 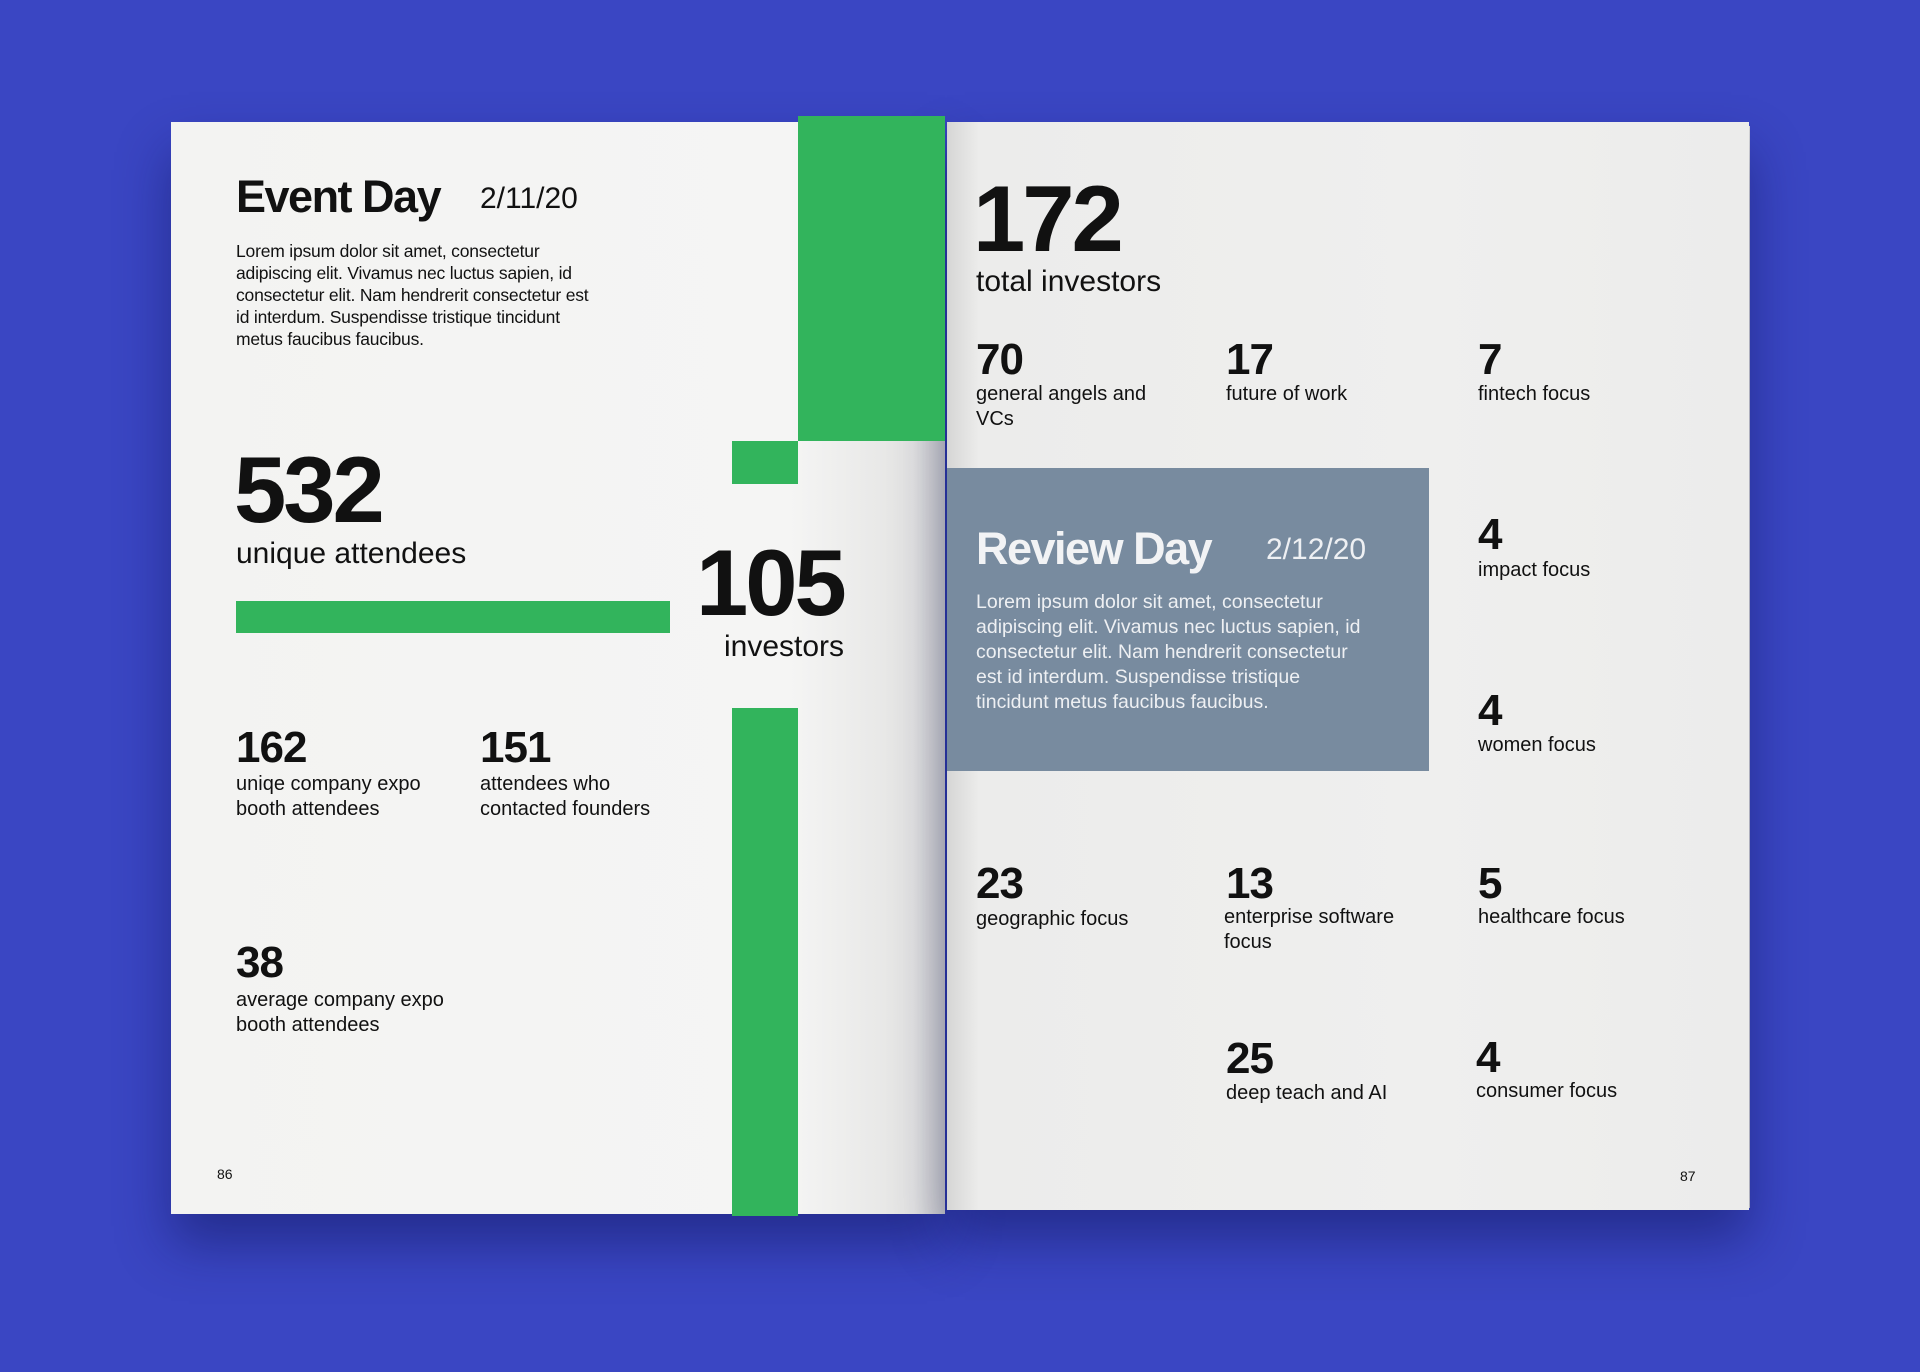 I want to click on page-number: 87, so click(x=1688, y=1176).